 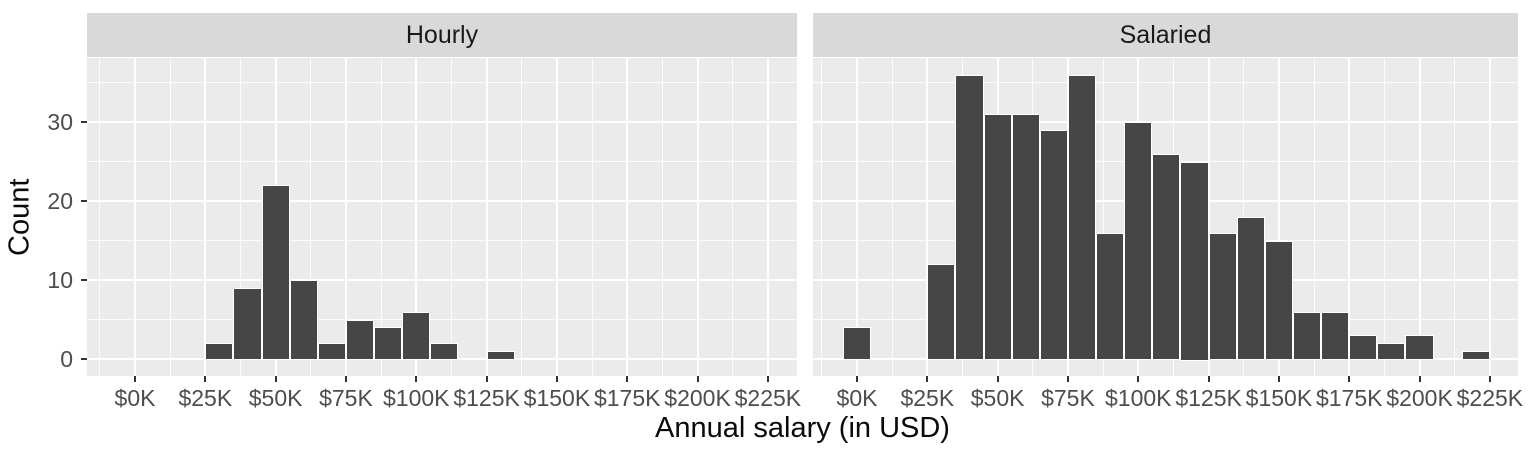 I want to click on facet-strip-salaried: Salaried, so click(x=1165, y=35).